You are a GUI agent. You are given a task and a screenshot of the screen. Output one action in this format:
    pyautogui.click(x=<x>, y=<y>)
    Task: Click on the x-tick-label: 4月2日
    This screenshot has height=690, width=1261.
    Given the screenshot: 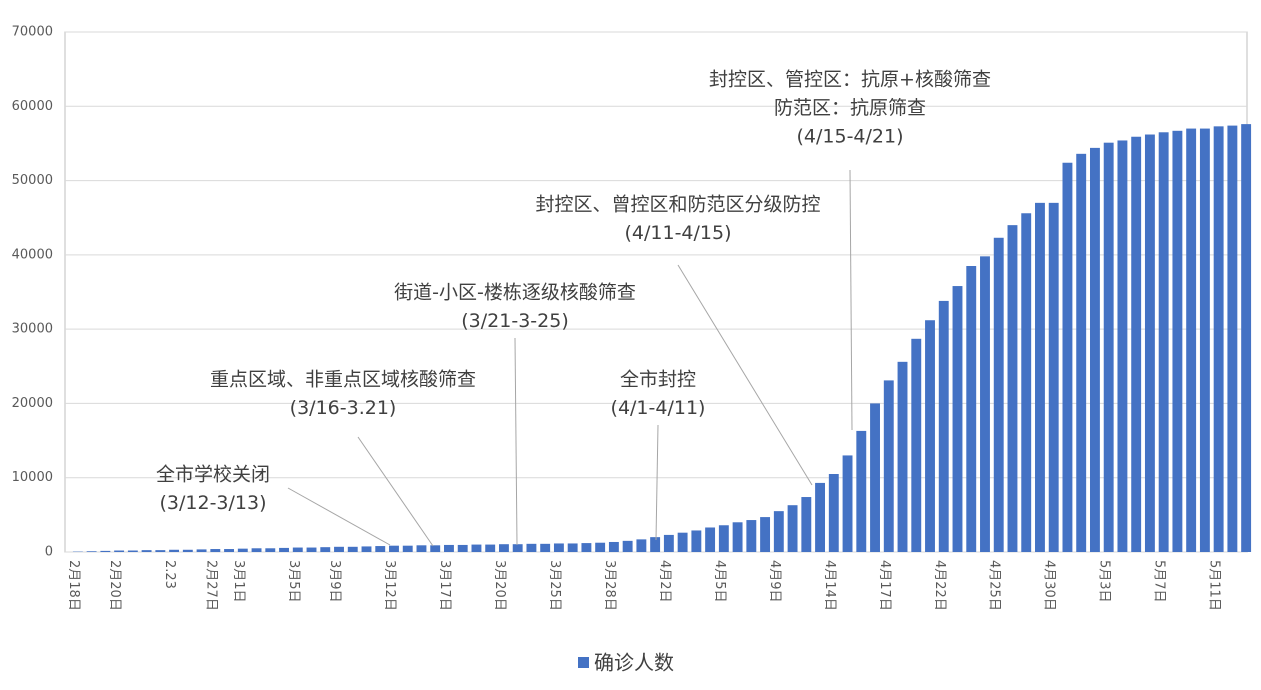 What is the action you would take?
    pyautogui.click(x=664, y=581)
    